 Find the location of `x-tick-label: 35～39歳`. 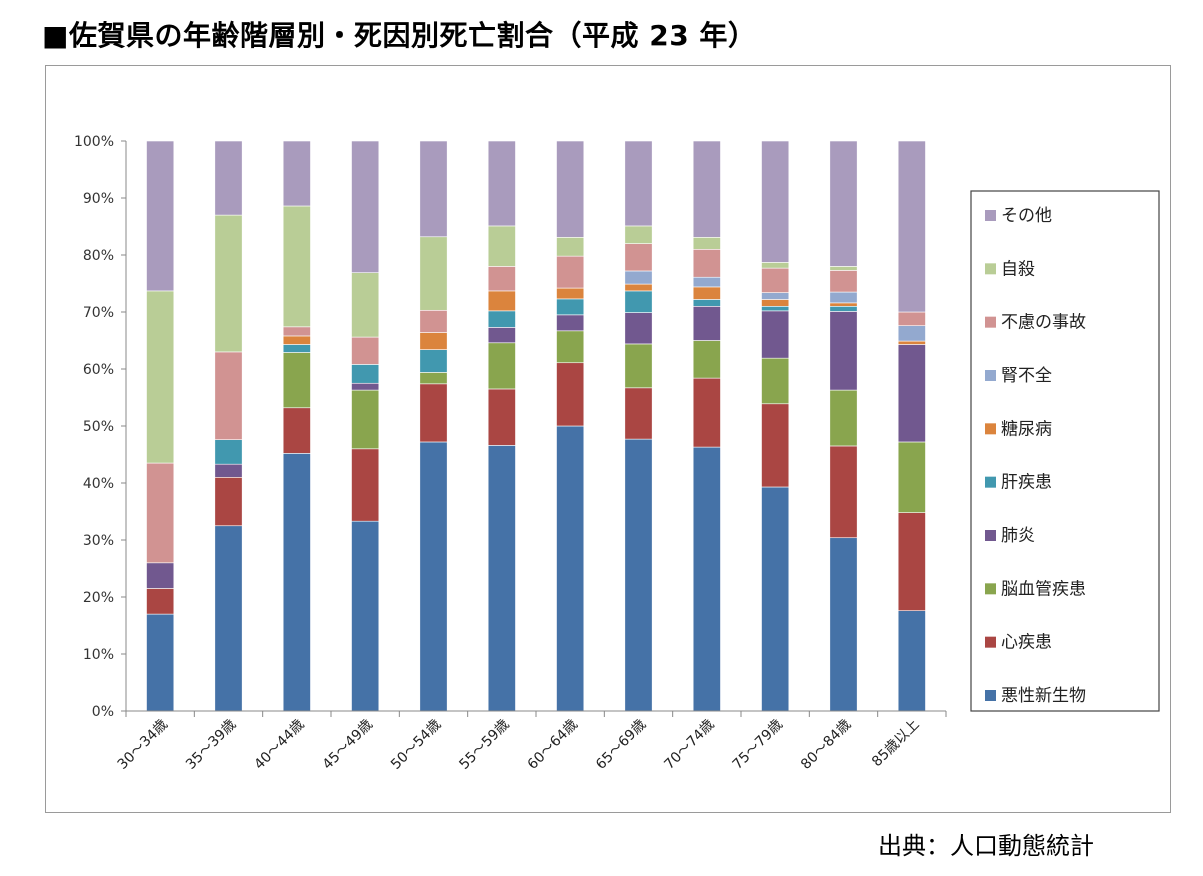

x-tick-label: 35～39歳 is located at coordinates (211, 745).